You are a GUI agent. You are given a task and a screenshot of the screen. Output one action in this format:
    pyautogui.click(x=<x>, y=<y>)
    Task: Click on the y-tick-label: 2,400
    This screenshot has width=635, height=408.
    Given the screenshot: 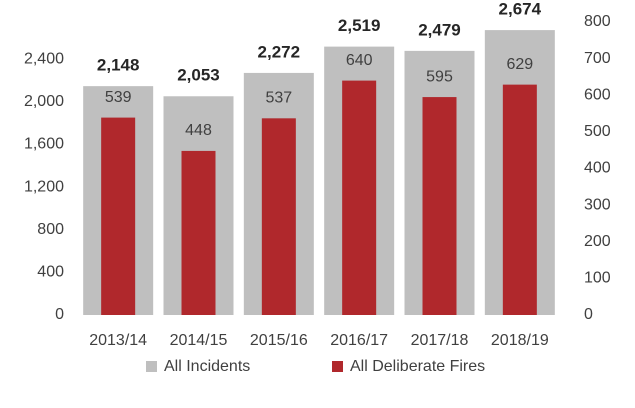 What is the action you would take?
    pyautogui.click(x=44, y=59)
    